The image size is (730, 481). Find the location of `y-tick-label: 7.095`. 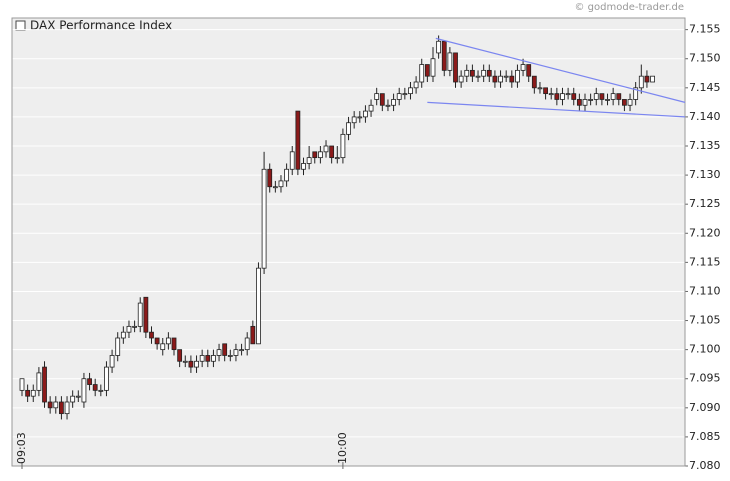

y-tick-label: 7.095 is located at coordinates (705, 378).